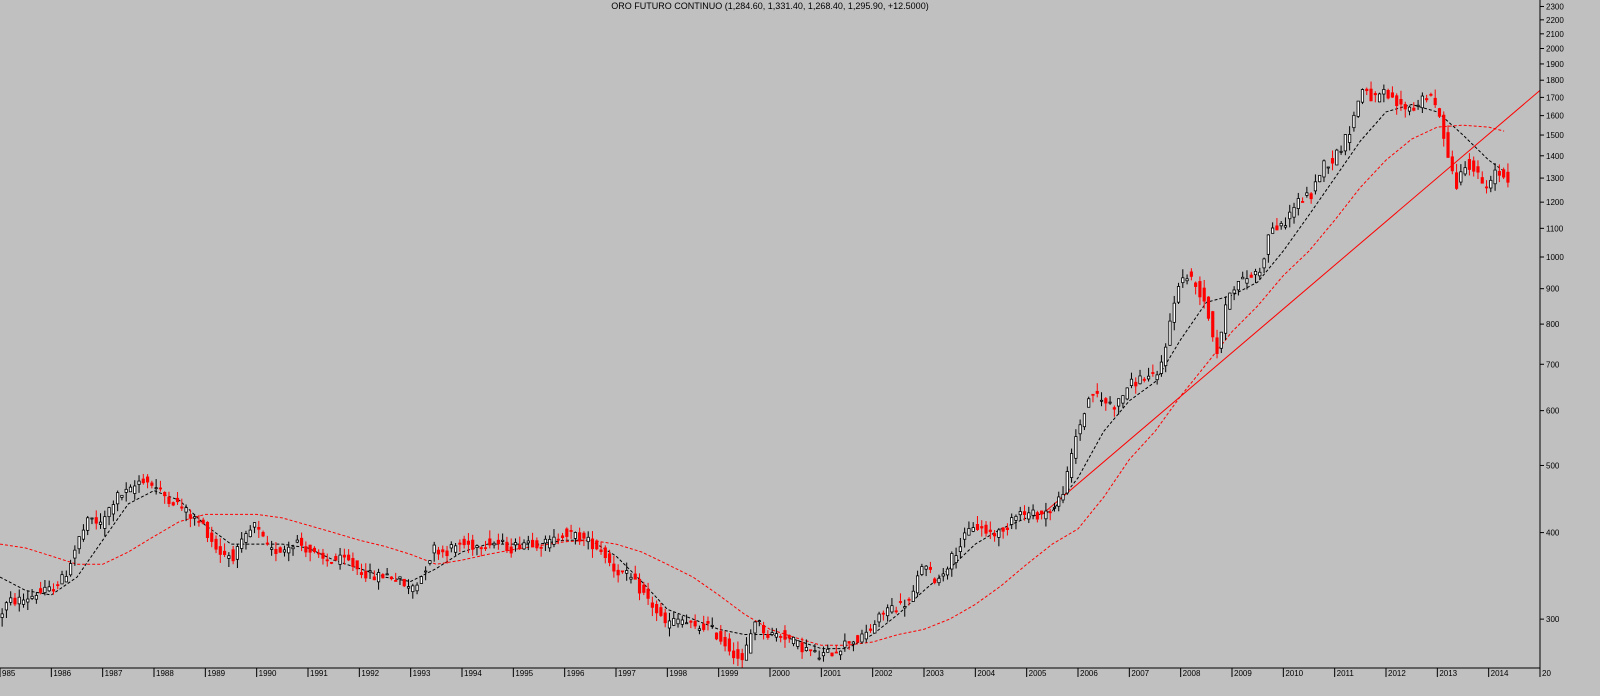 This screenshot has height=696, width=1600. Describe the element at coordinates (422, 673) in the screenshot. I see `x-tick-label-1993: 1993` at that location.